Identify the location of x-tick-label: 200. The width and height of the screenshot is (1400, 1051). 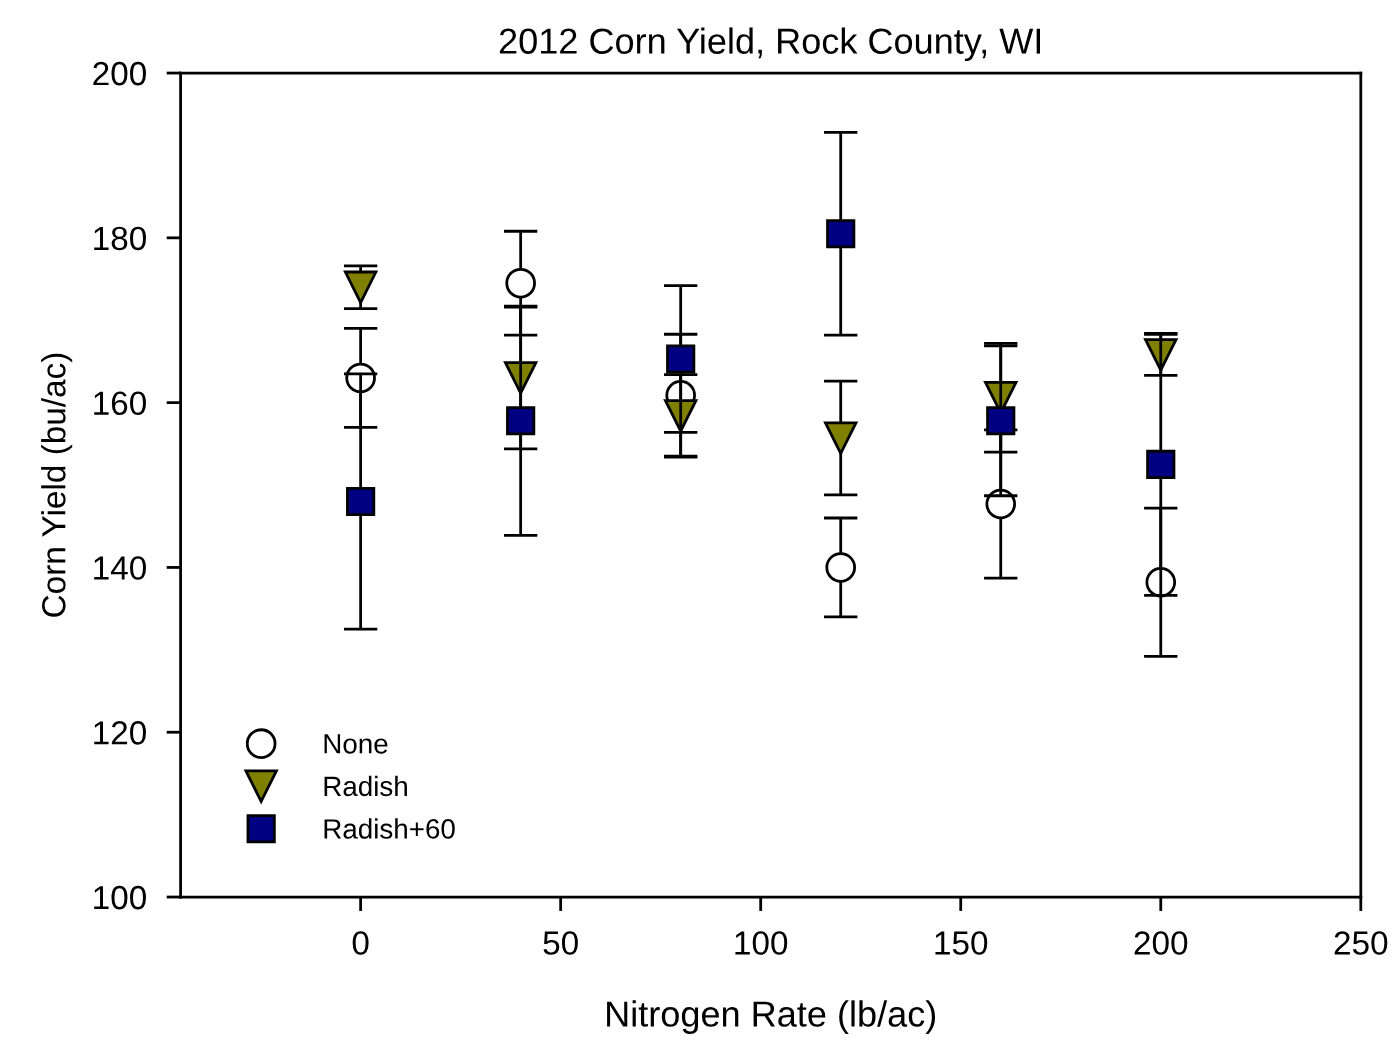
(1161, 943).